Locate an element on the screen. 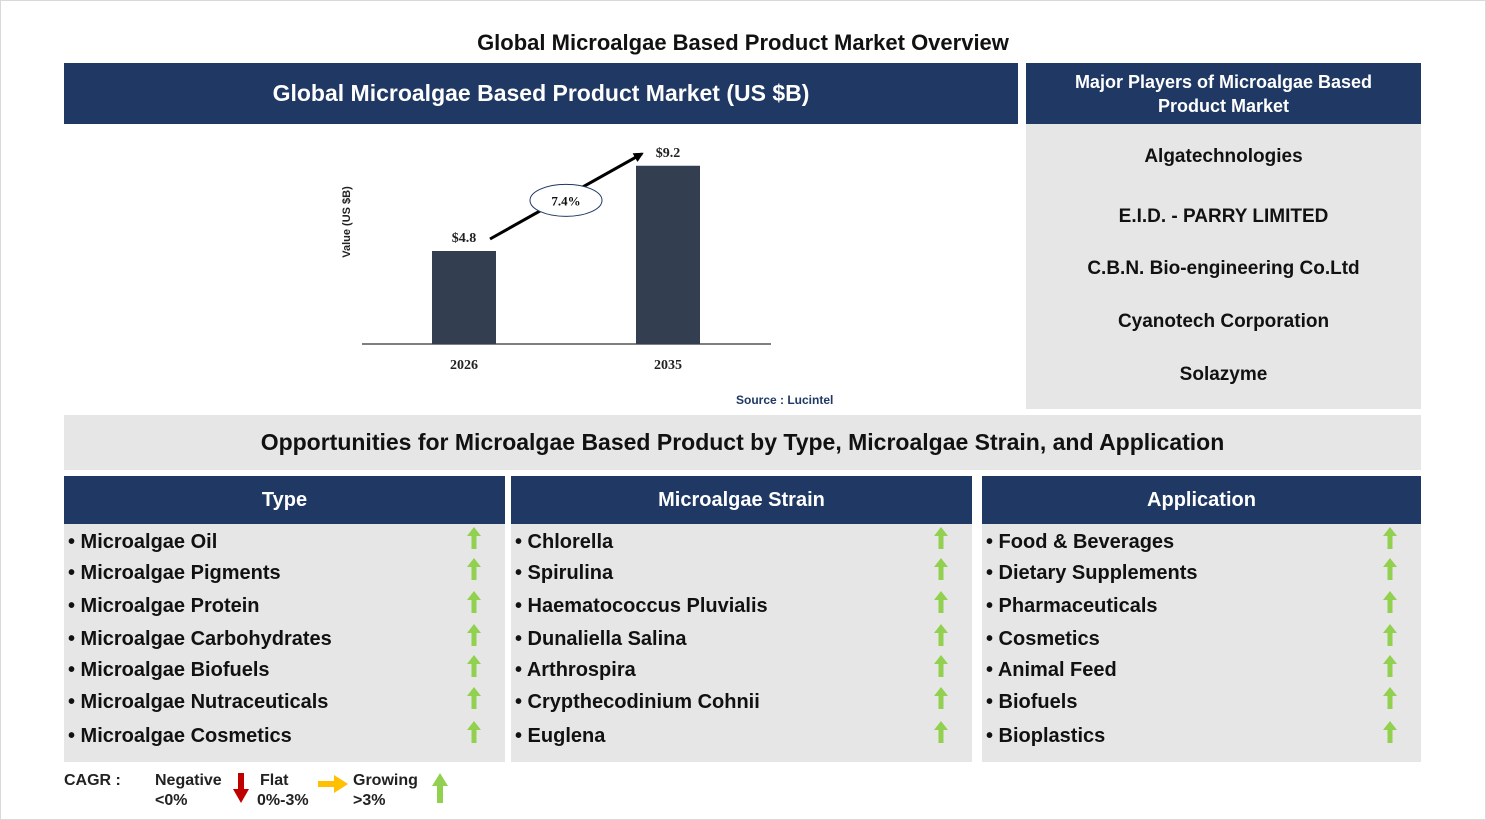 The image size is (1486, 820). legend-negative: Negative <0% is located at coordinates (188, 791).